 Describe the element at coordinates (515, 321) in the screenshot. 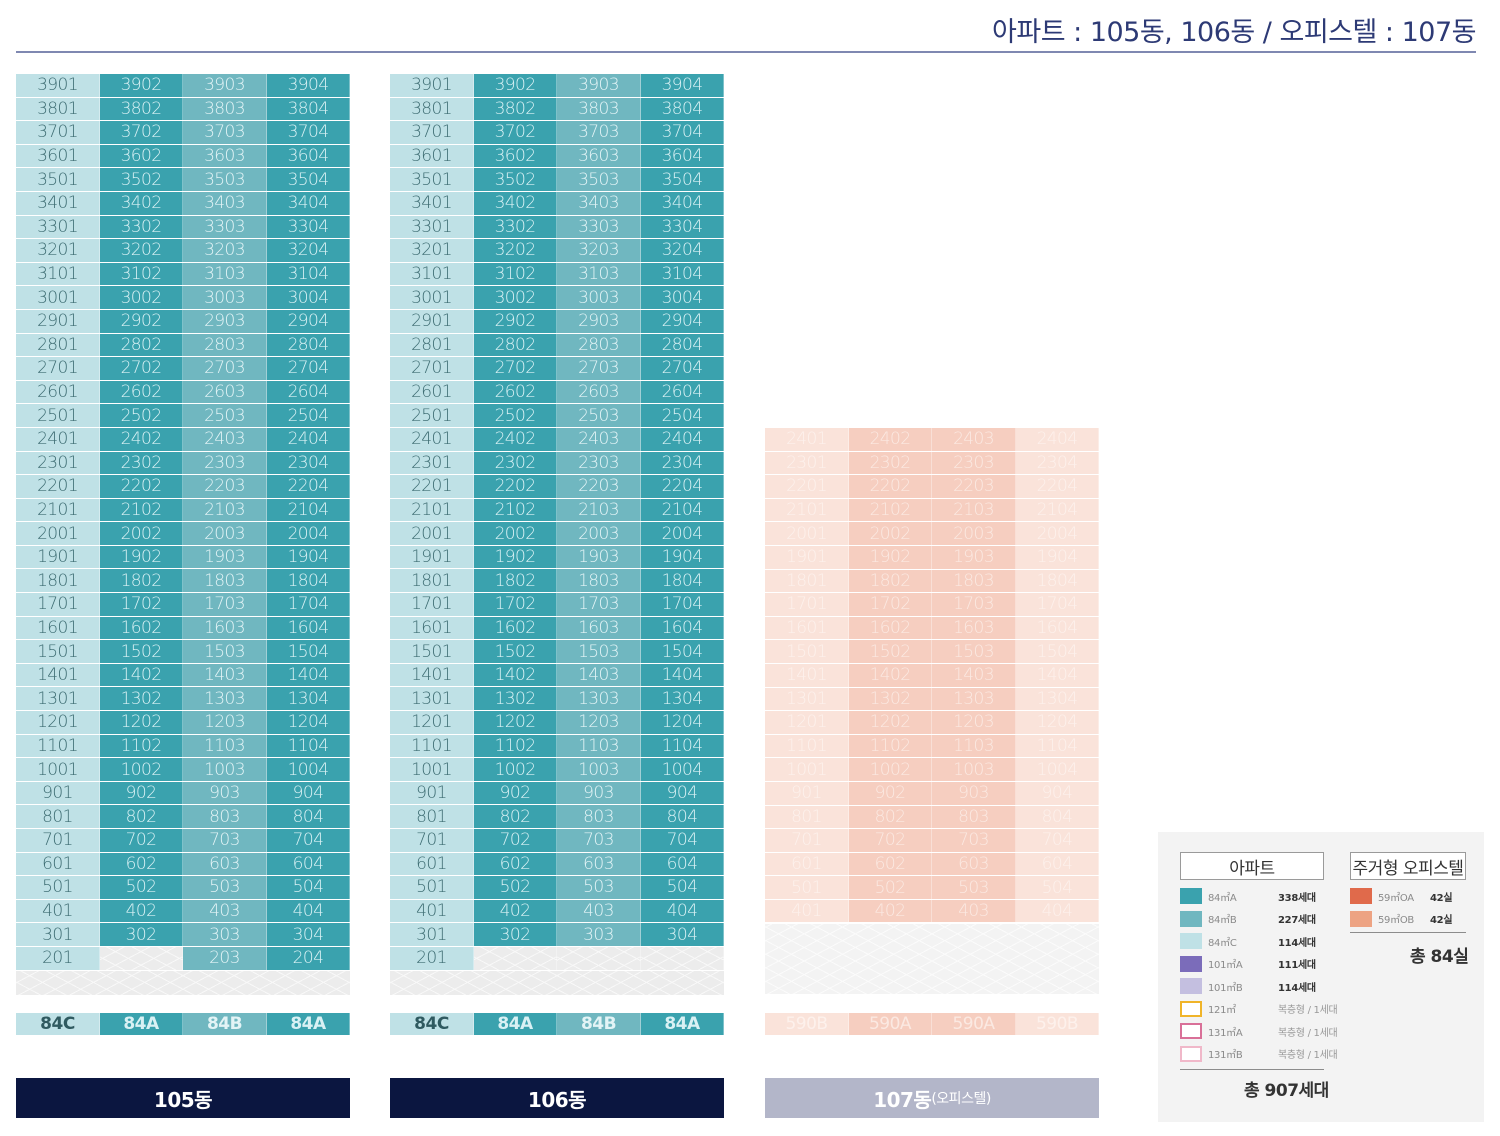

I see `unit-cell: 2902` at that location.